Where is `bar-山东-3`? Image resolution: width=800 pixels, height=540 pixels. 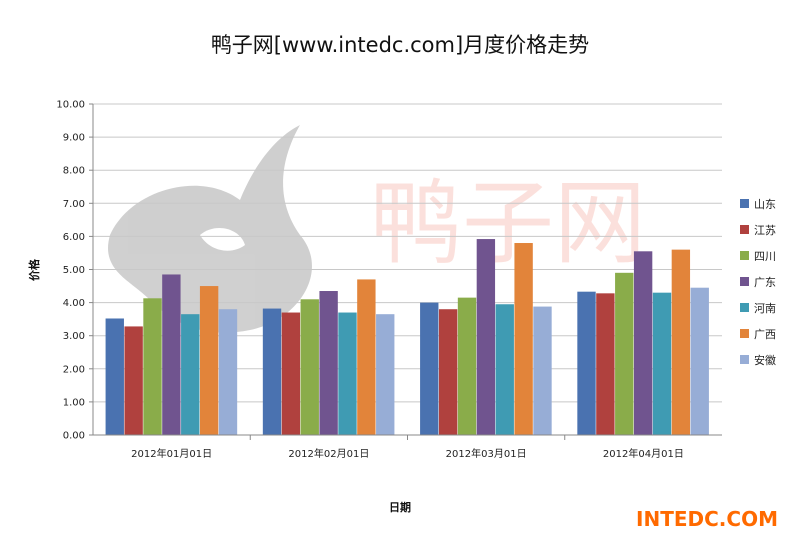
bar-山东-3 is located at coordinates (429, 368).